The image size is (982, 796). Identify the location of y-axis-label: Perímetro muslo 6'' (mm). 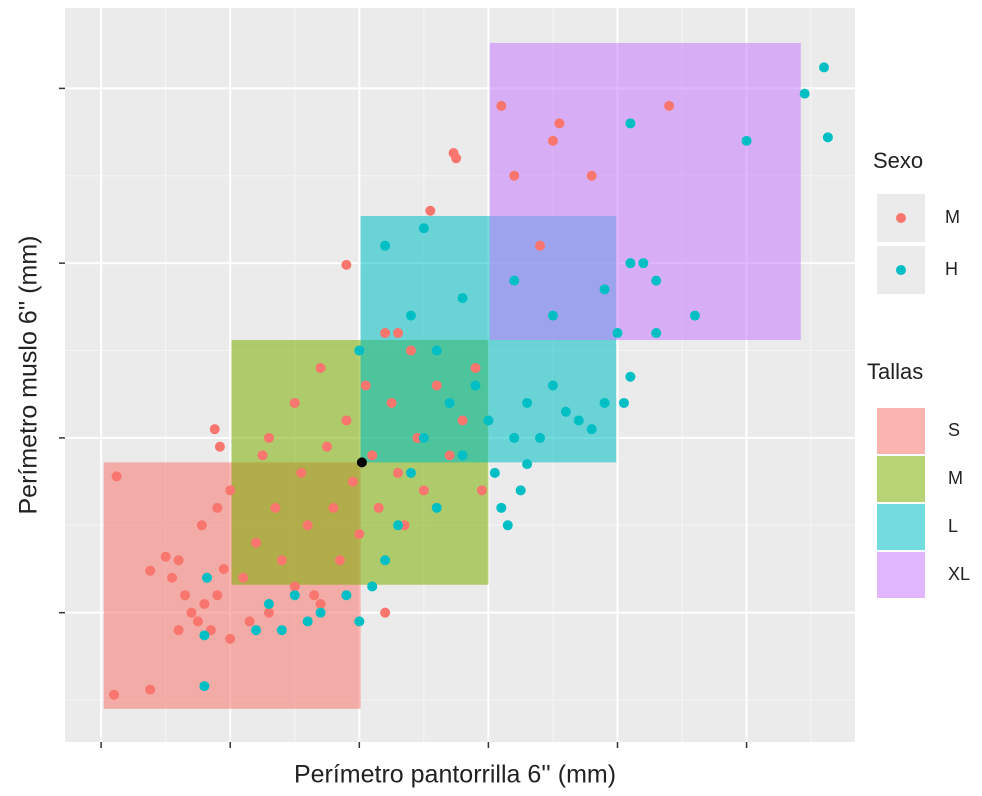
(29, 374).